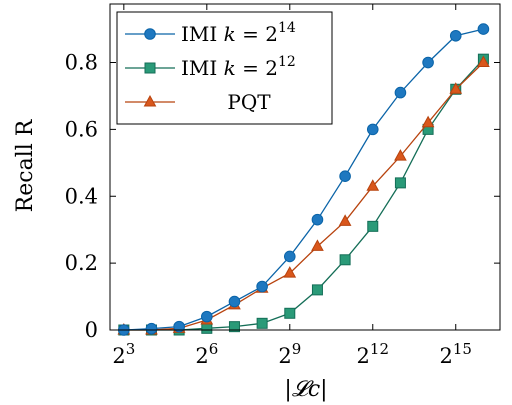 Image resolution: width=512 pixels, height=405 pixels. I want to click on legend-label: IMI k = 214, so click(238, 33).